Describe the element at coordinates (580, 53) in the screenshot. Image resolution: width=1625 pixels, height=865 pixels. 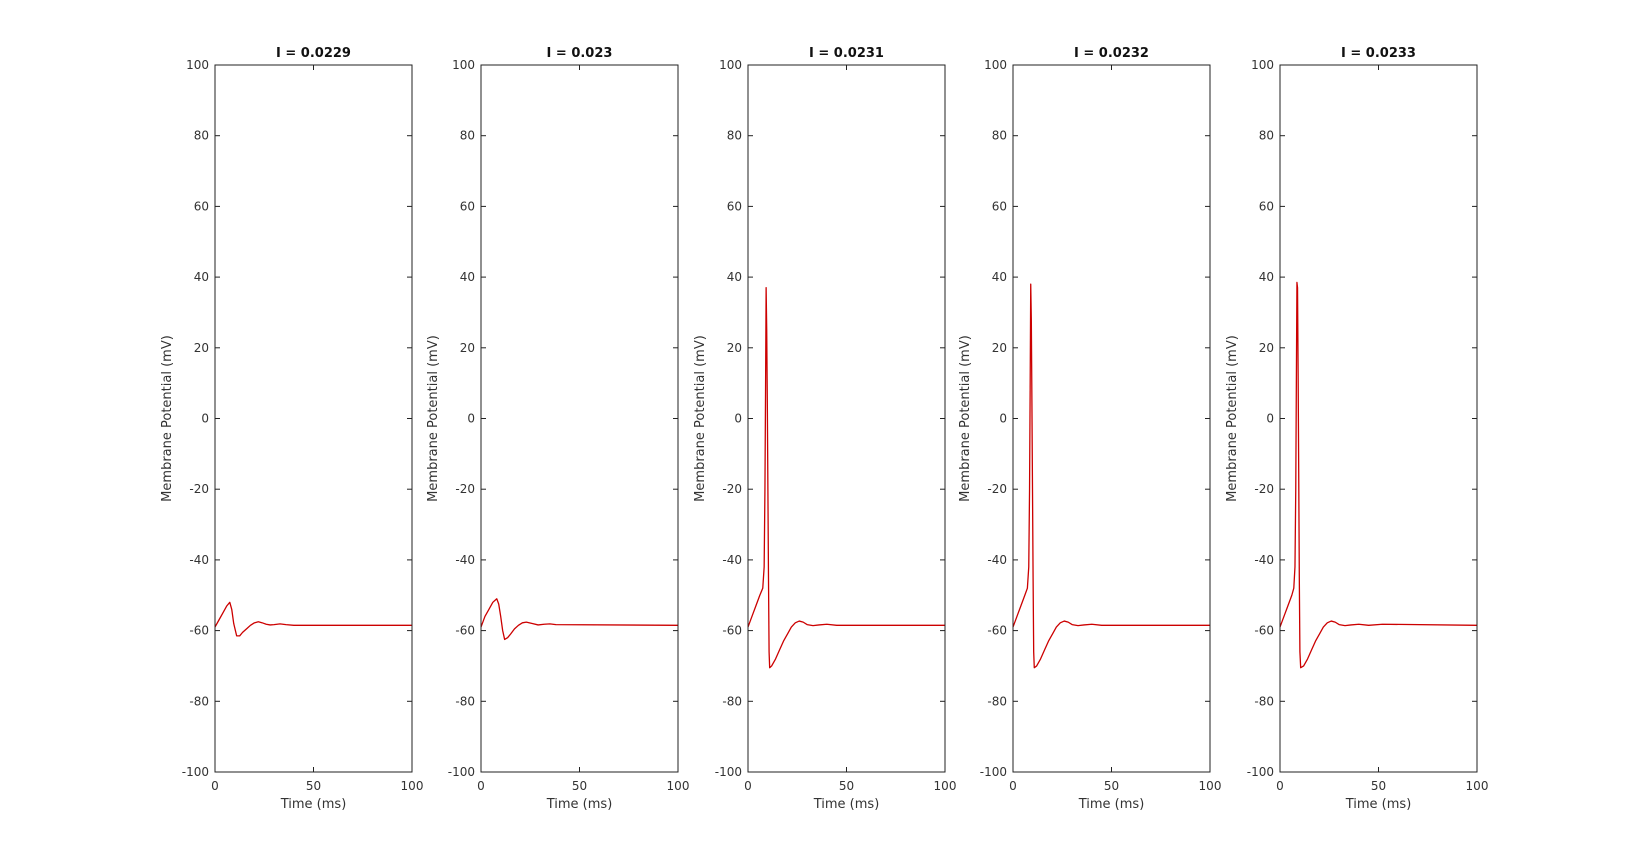
I see `subplot-title: I = 0.023` at that location.